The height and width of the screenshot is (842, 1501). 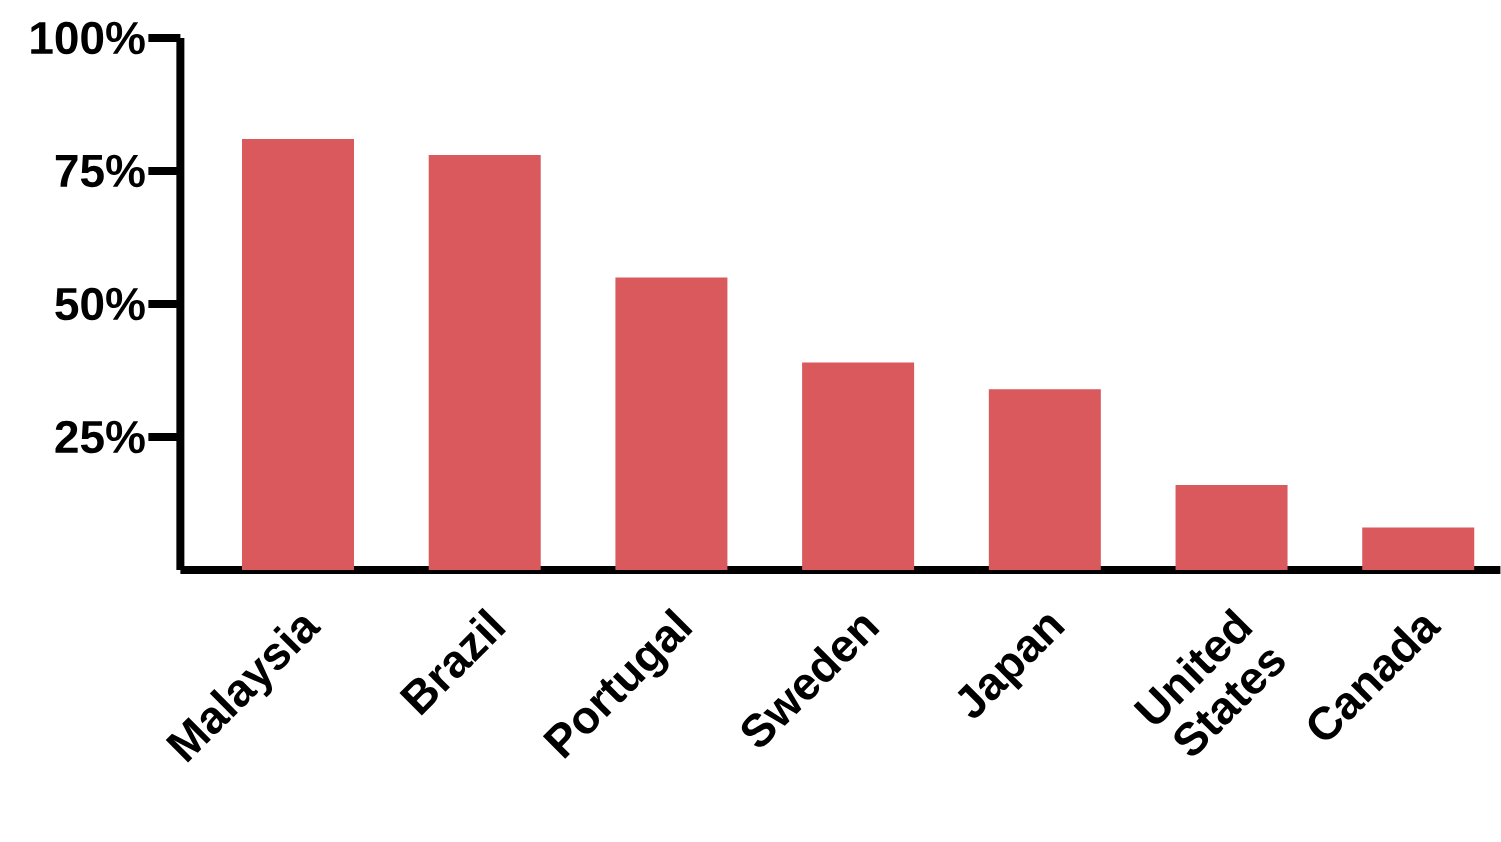 What do you see at coordinates (88, 38) in the screenshot?
I see `y-tick-label: 100%` at bounding box center [88, 38].